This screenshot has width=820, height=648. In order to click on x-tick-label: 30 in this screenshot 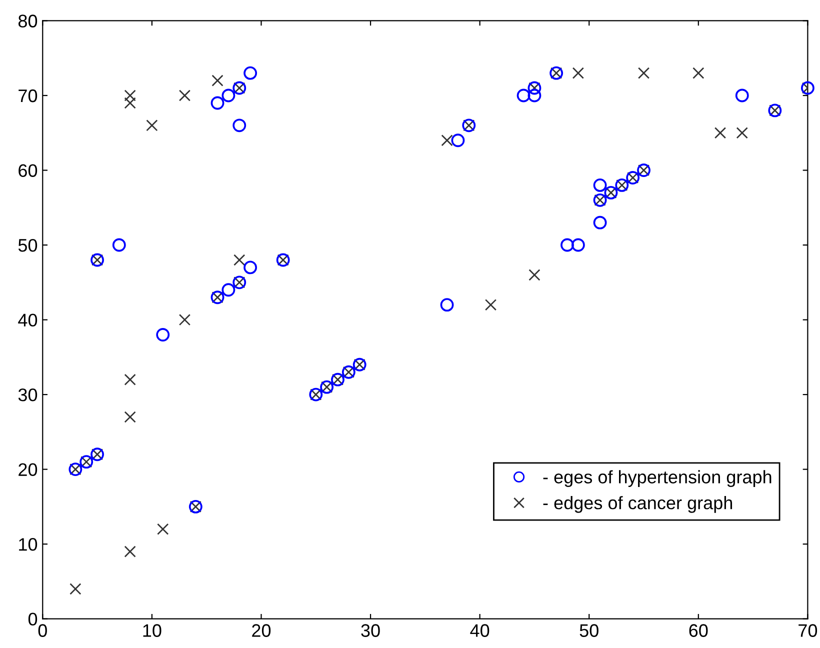, I will do `click(370, 630)`.